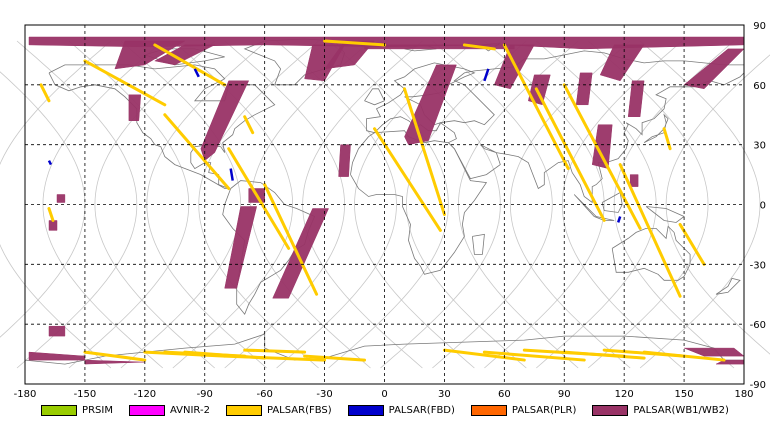 The width and height of the screenshot is (770, 430). What do you see at coordinates (205, 394) in the screenshot?
I see `x-tick-label: -90` at bounding box center [205, 394].